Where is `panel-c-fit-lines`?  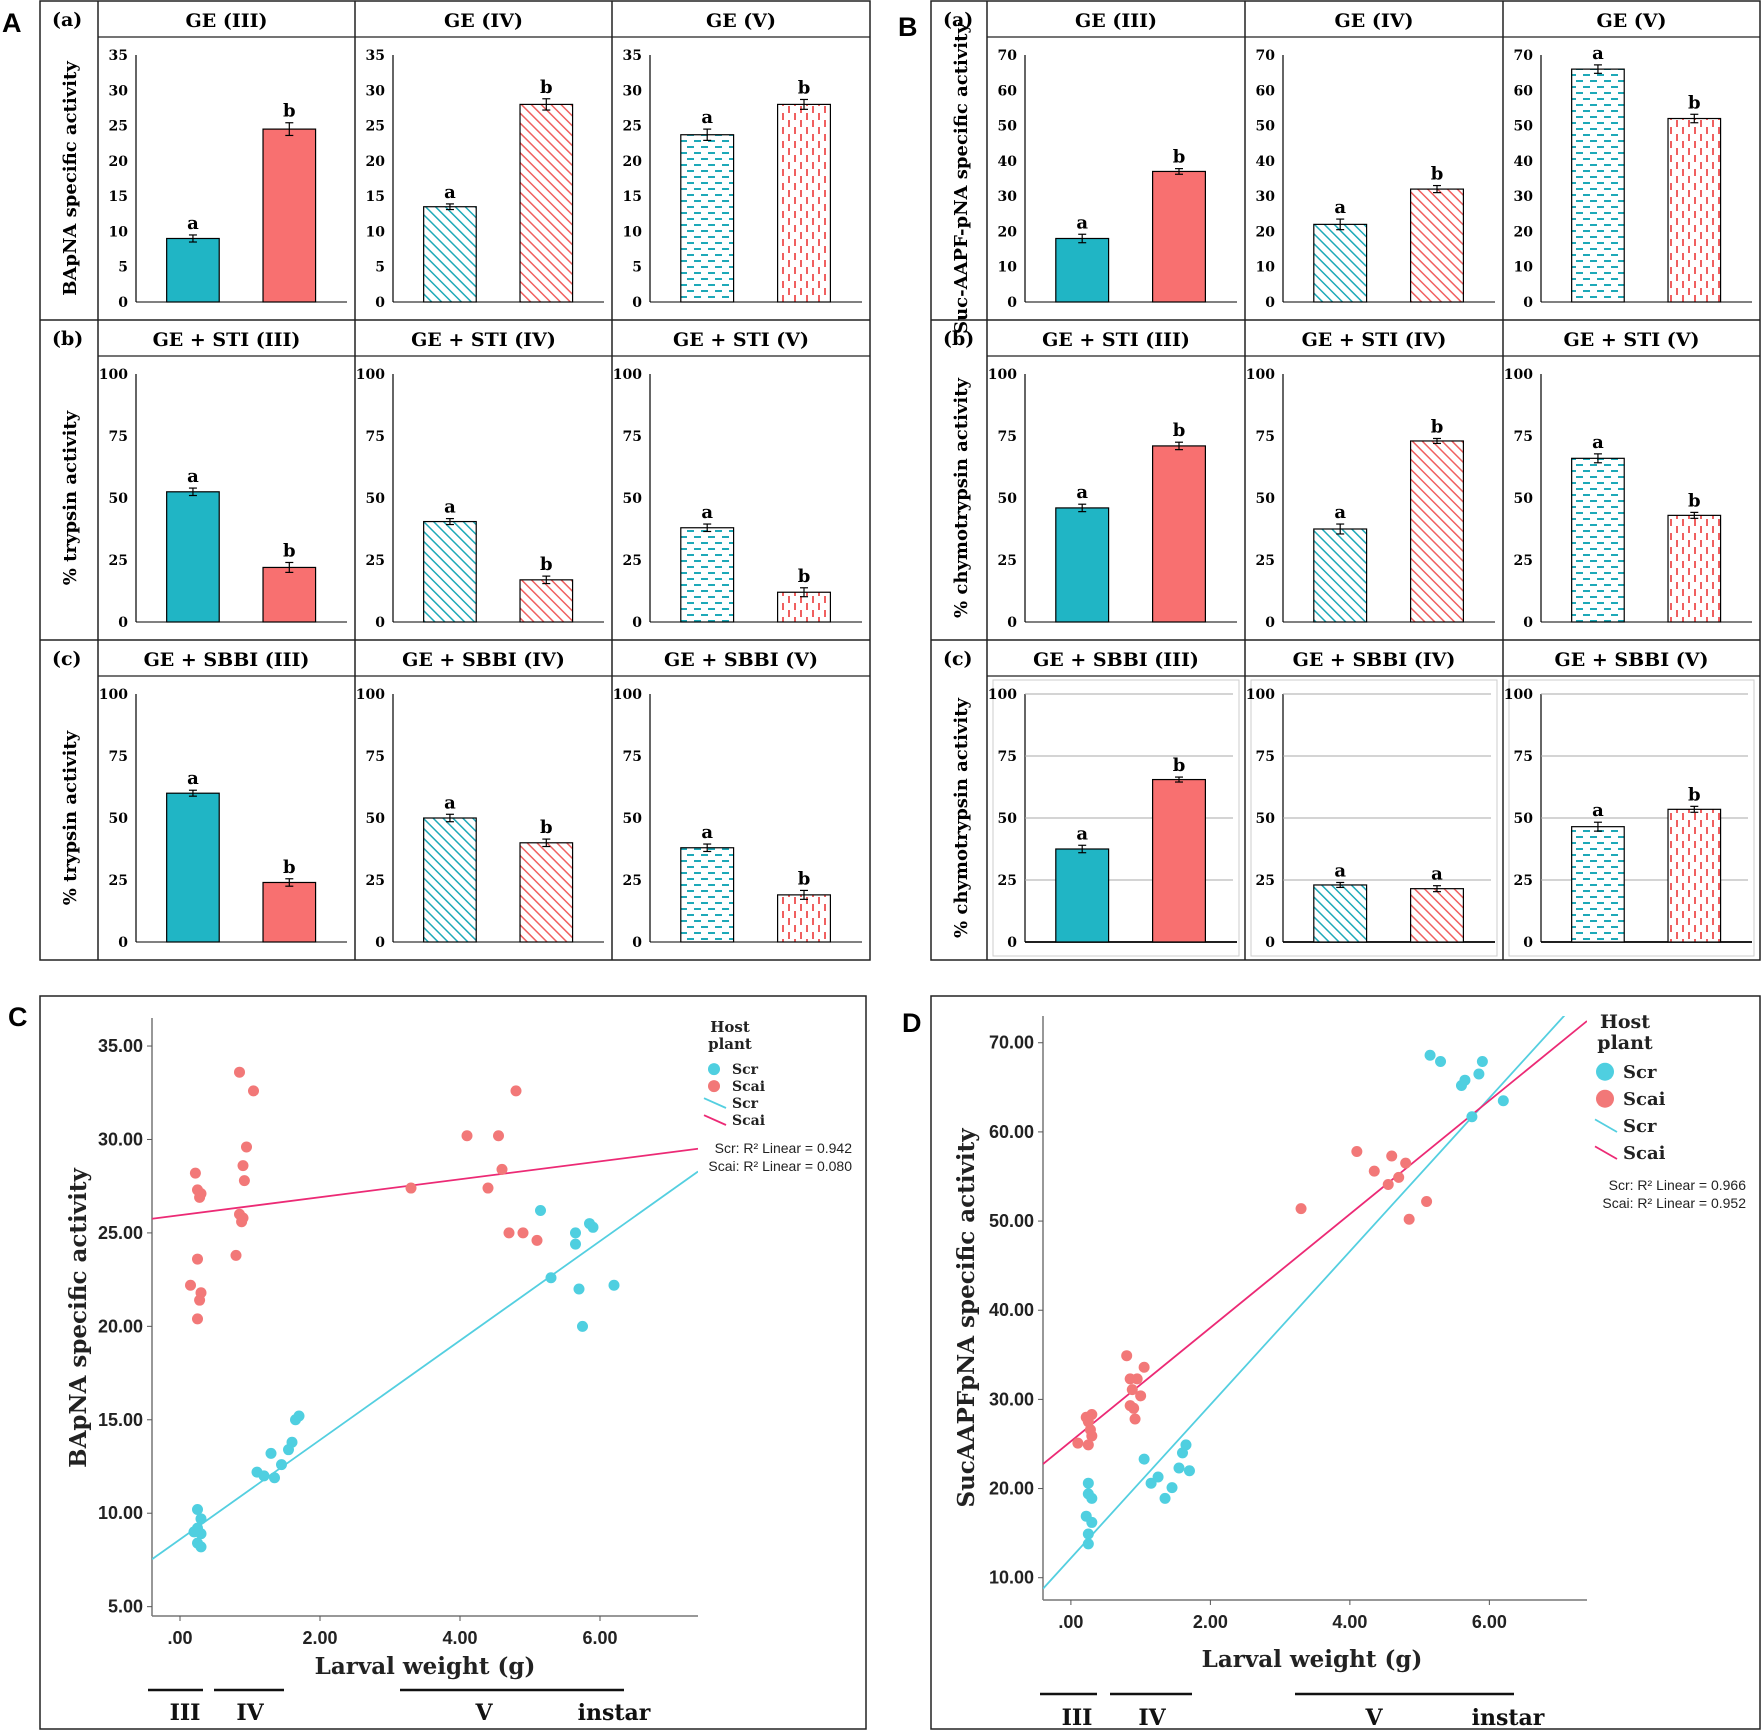 panel-c-fit-lines is located at coordinates (425, 1353).